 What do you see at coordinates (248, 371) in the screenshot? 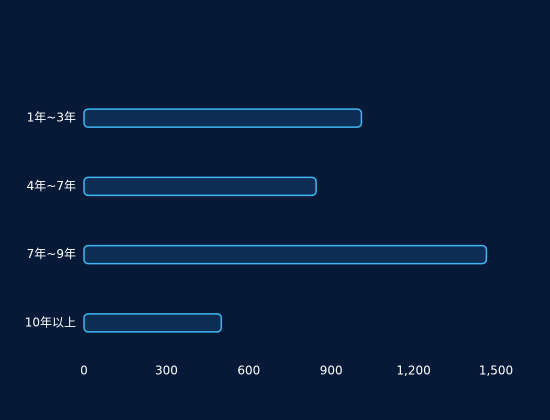
I see `x-tick-label: 600` at bounding box center [248, 371].